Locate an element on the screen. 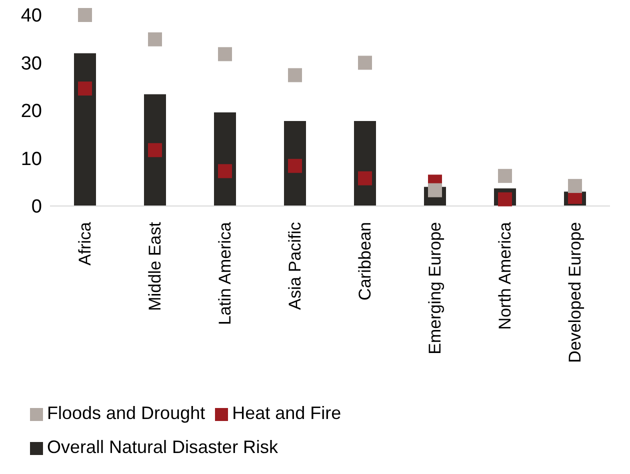 Image resolution: width=630 pixels, height=474 pixels. legend-label: Floods and Drought is located at coordinates (126, 413).